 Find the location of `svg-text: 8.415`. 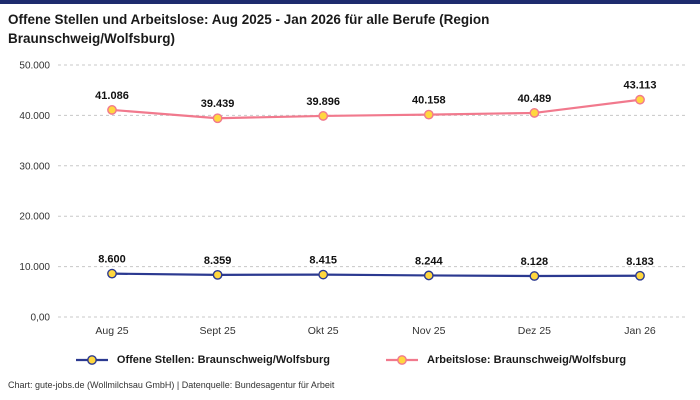

svg-text: 8.415 is located at coordinates (323, 260).